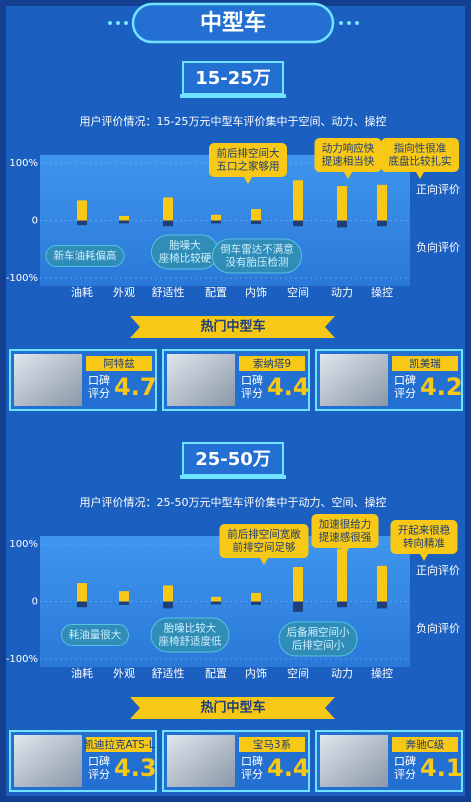 The width and height of the screenshot is (471, 802). I want to click on note-text: 后排空间小, so click(318, 645).